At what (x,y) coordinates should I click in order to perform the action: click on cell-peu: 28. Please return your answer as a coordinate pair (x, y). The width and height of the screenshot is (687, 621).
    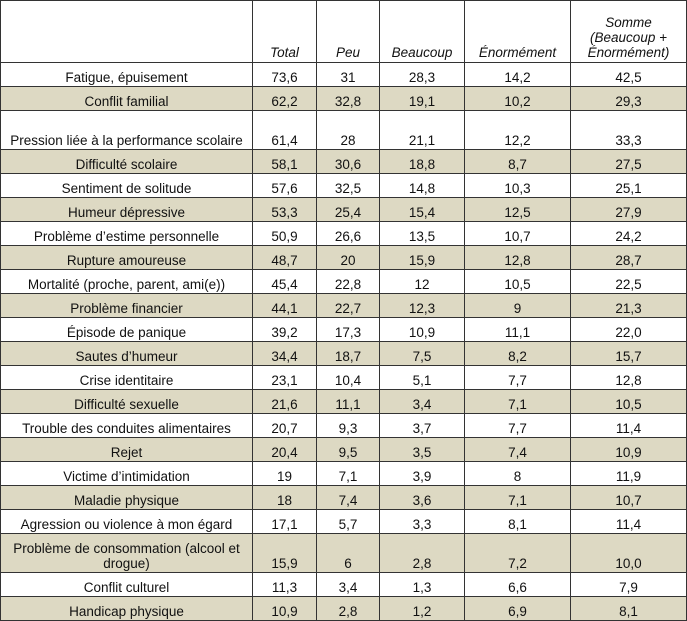
    Looking at the image, I should click on (348, 130).